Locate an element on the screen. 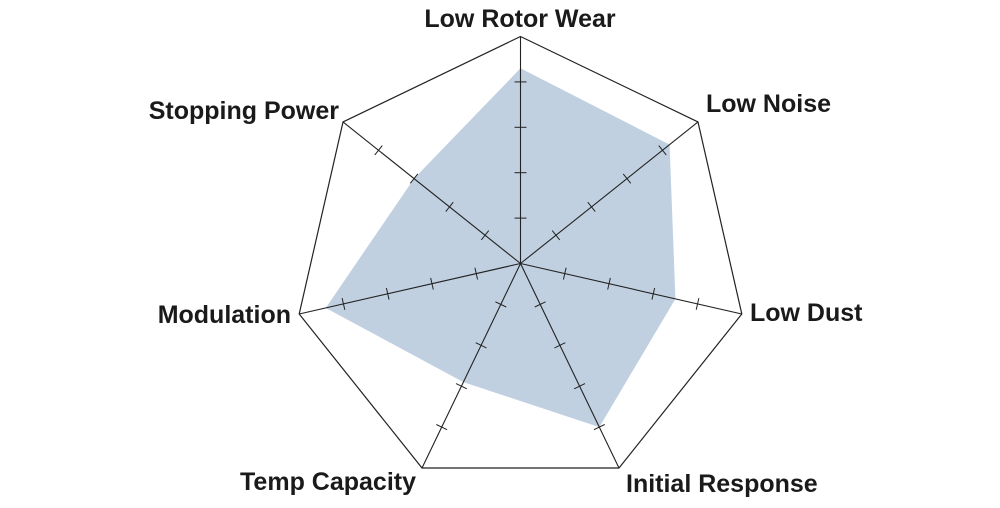  axis-label-initial-response: Initial Response is located at coordinates (722, 484).